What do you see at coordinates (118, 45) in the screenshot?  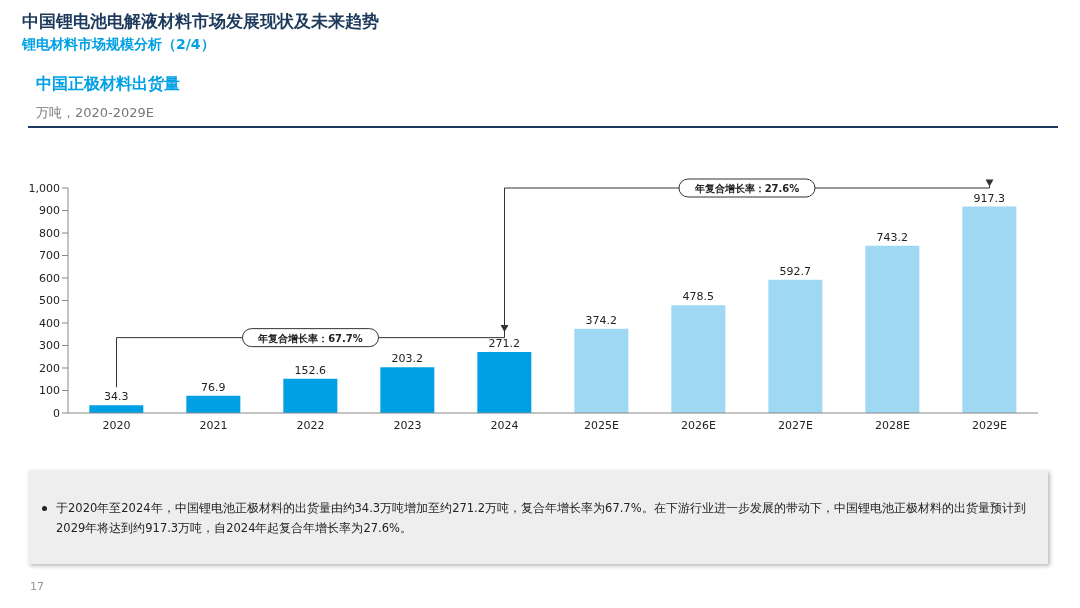 I see `text: 锂电材料市场规模分析（2/4）` at bounding box center [118, 45].